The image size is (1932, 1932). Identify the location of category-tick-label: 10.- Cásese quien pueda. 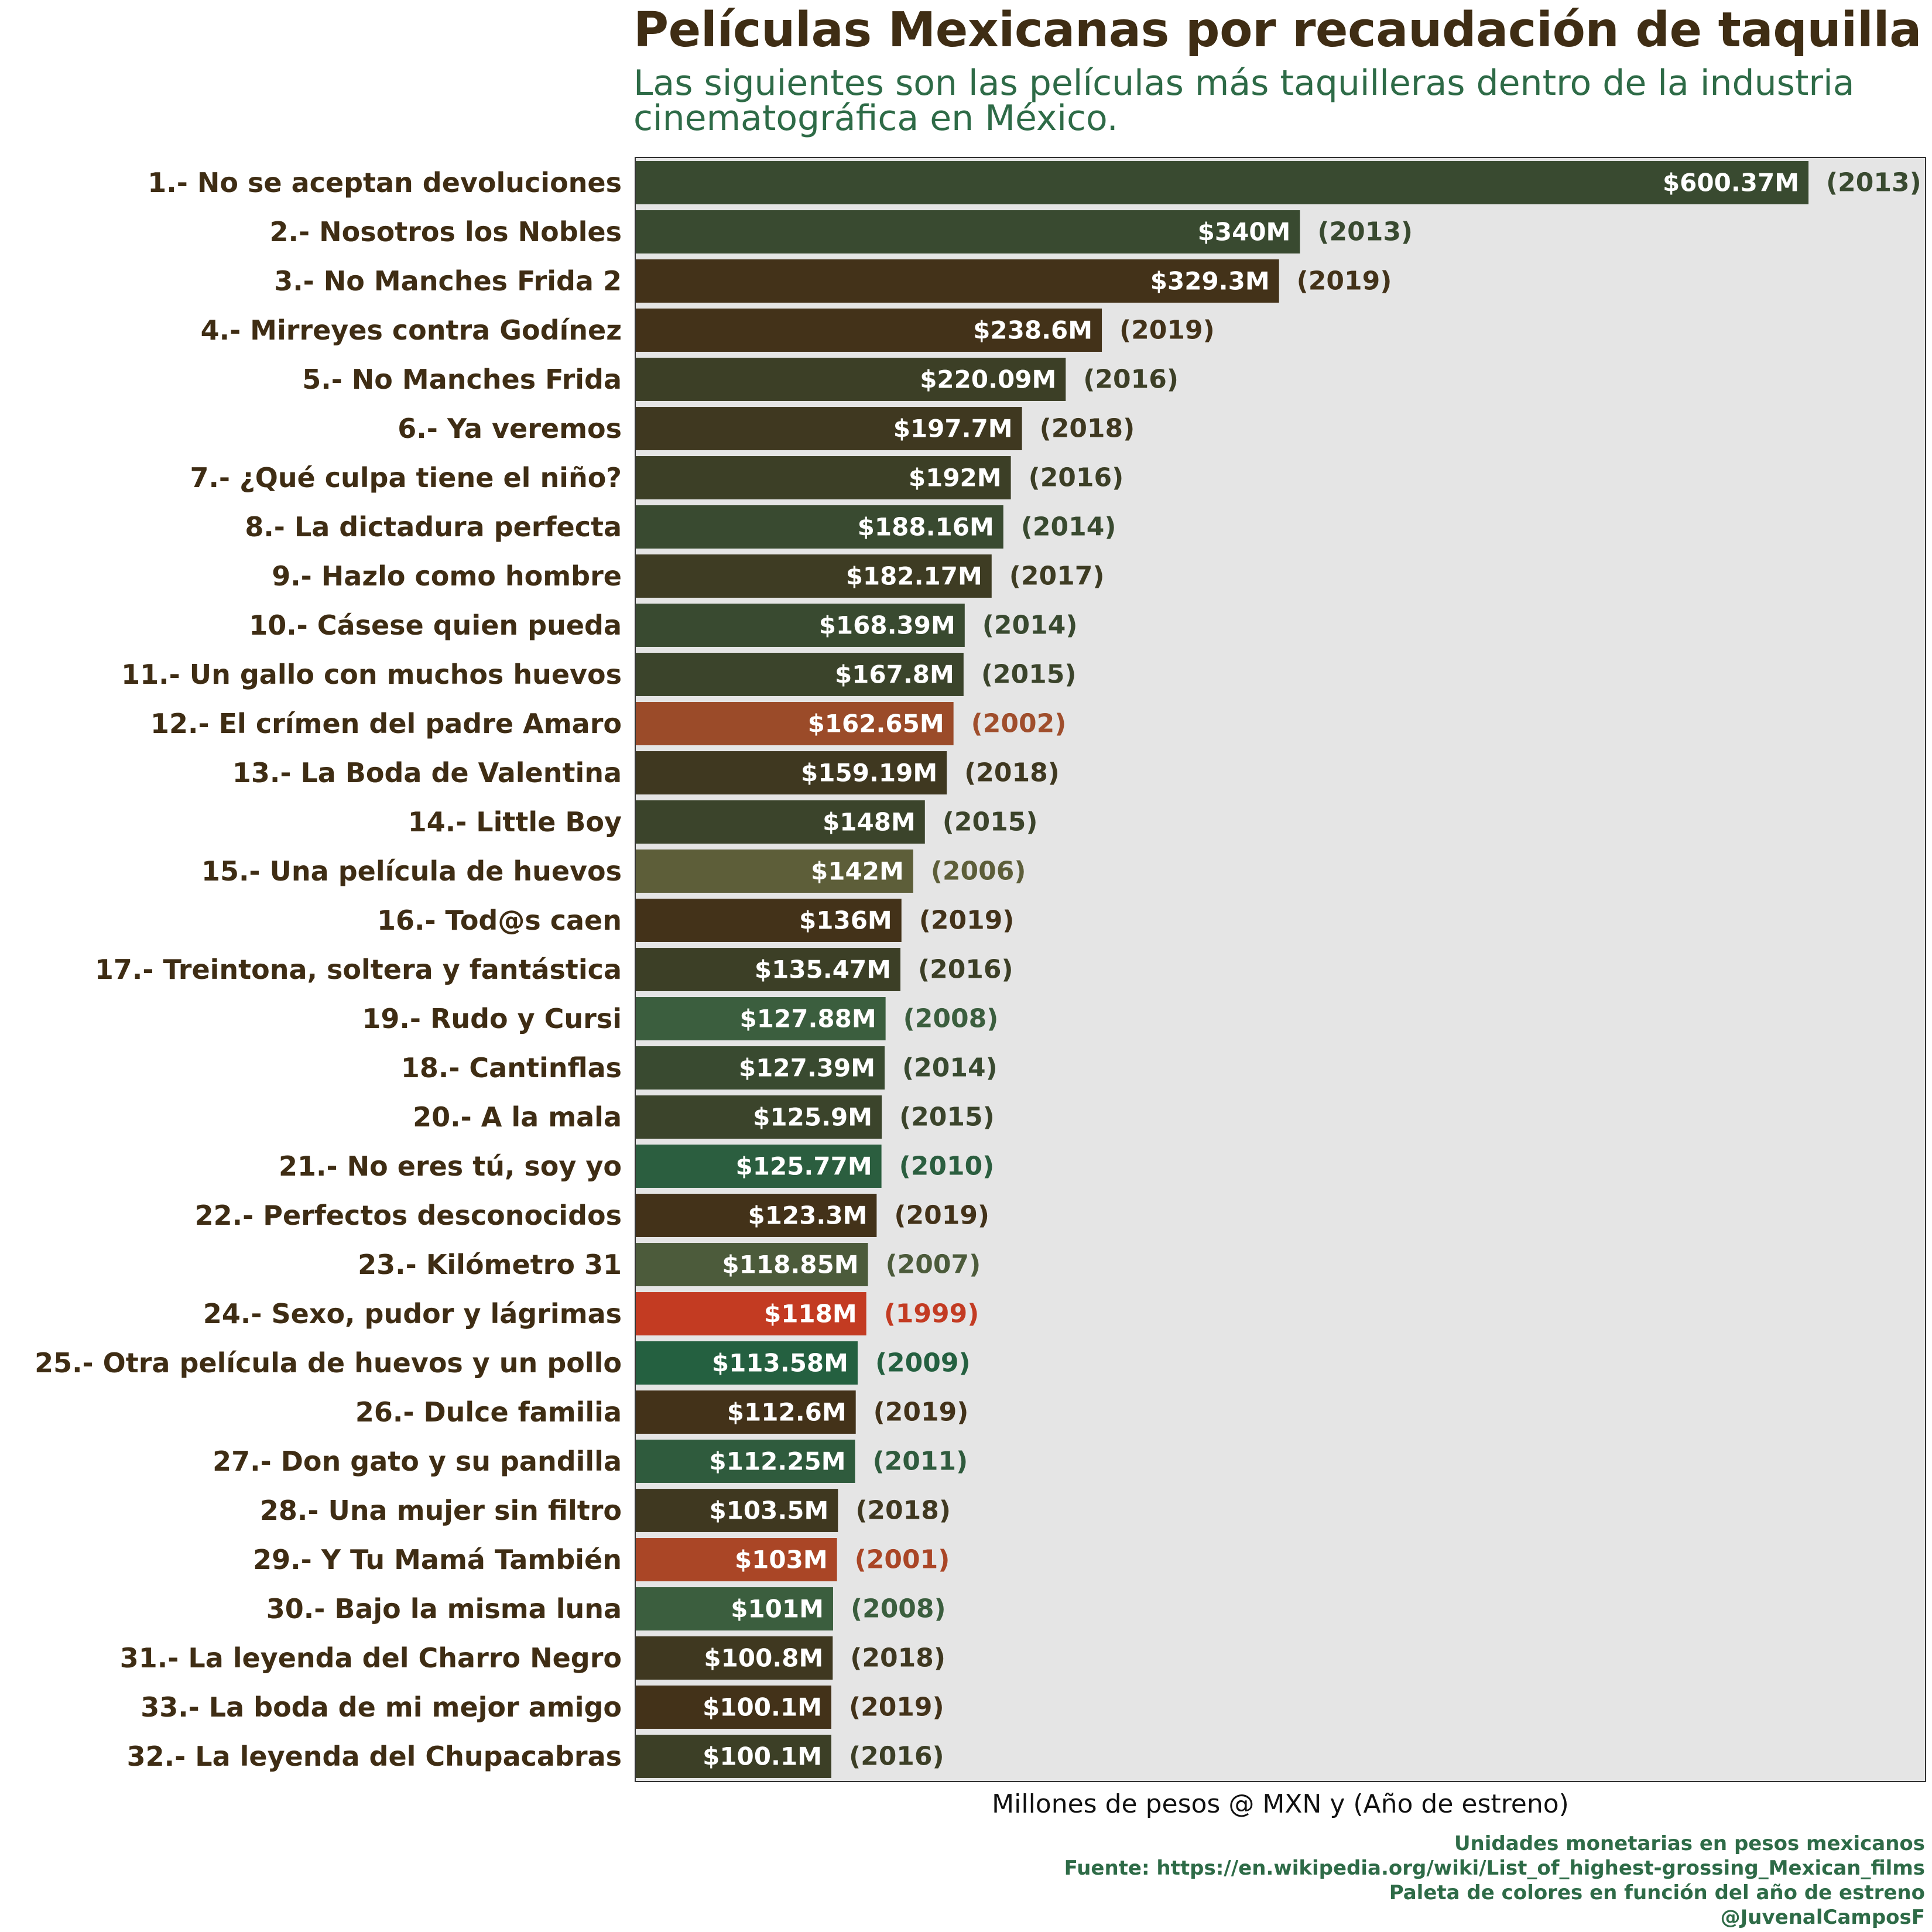
(435, 625).